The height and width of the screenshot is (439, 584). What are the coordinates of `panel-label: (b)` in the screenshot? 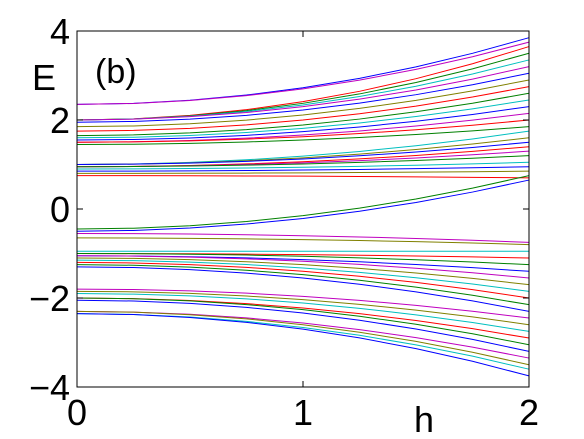 It's located at (116, 72).